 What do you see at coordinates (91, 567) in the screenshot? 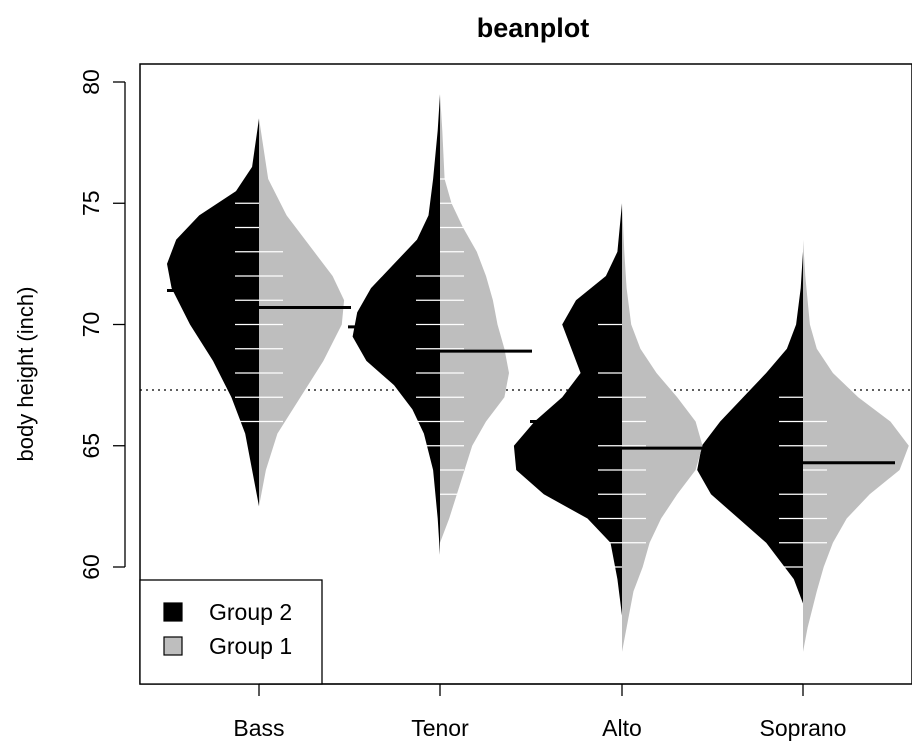
I see `y-tick-label: 60` at bounding box center [91, 567].